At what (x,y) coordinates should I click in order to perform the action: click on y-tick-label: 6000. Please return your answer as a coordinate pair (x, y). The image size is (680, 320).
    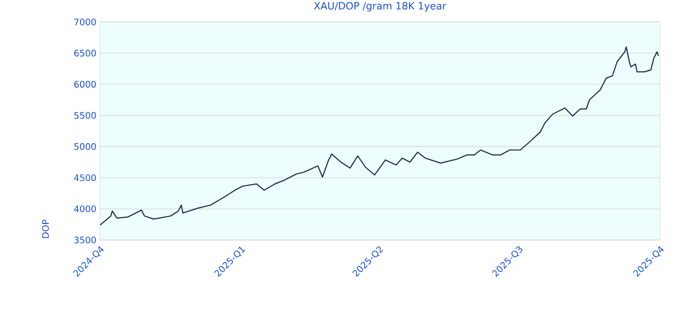
    Looking at the image, I should click on (85, 84).